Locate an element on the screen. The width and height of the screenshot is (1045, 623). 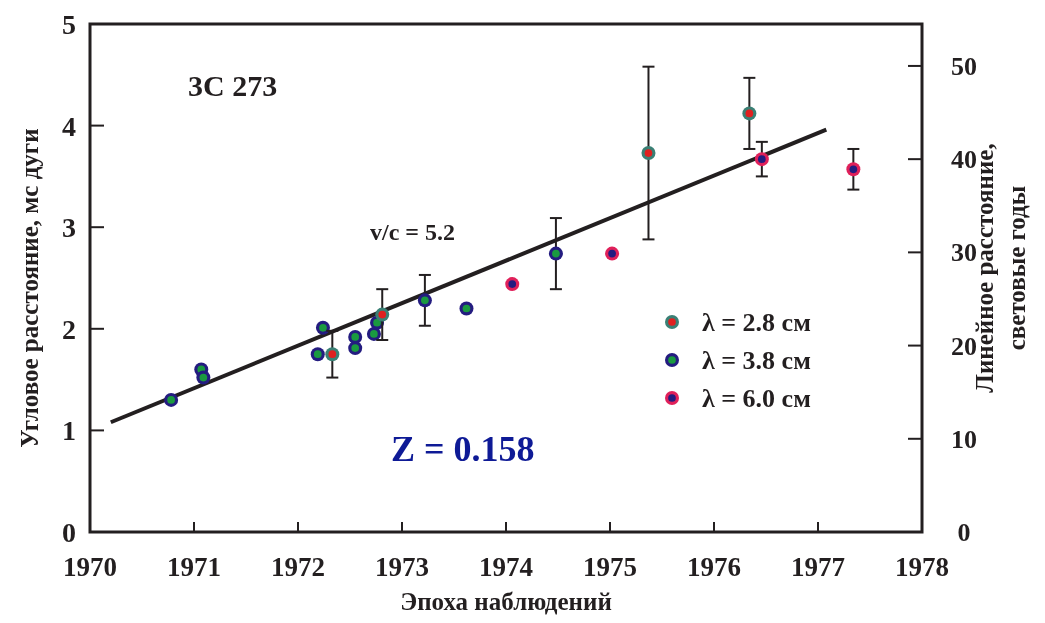
y-tick-label: 4 is located at coordinates (69, 126).